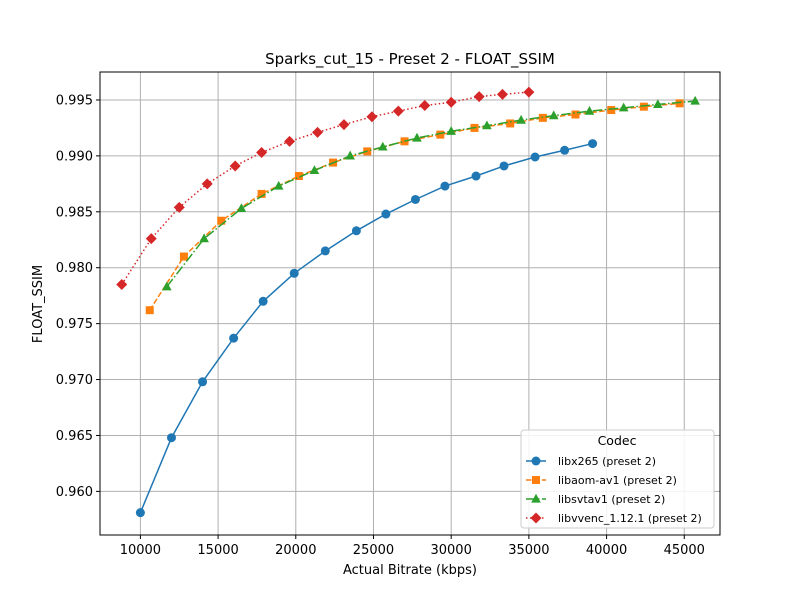 Image resolution: width=800 pixels, height=604 pixels. I want to click on legend-label: libsvtav1 (preset 2), so click(611, 499).